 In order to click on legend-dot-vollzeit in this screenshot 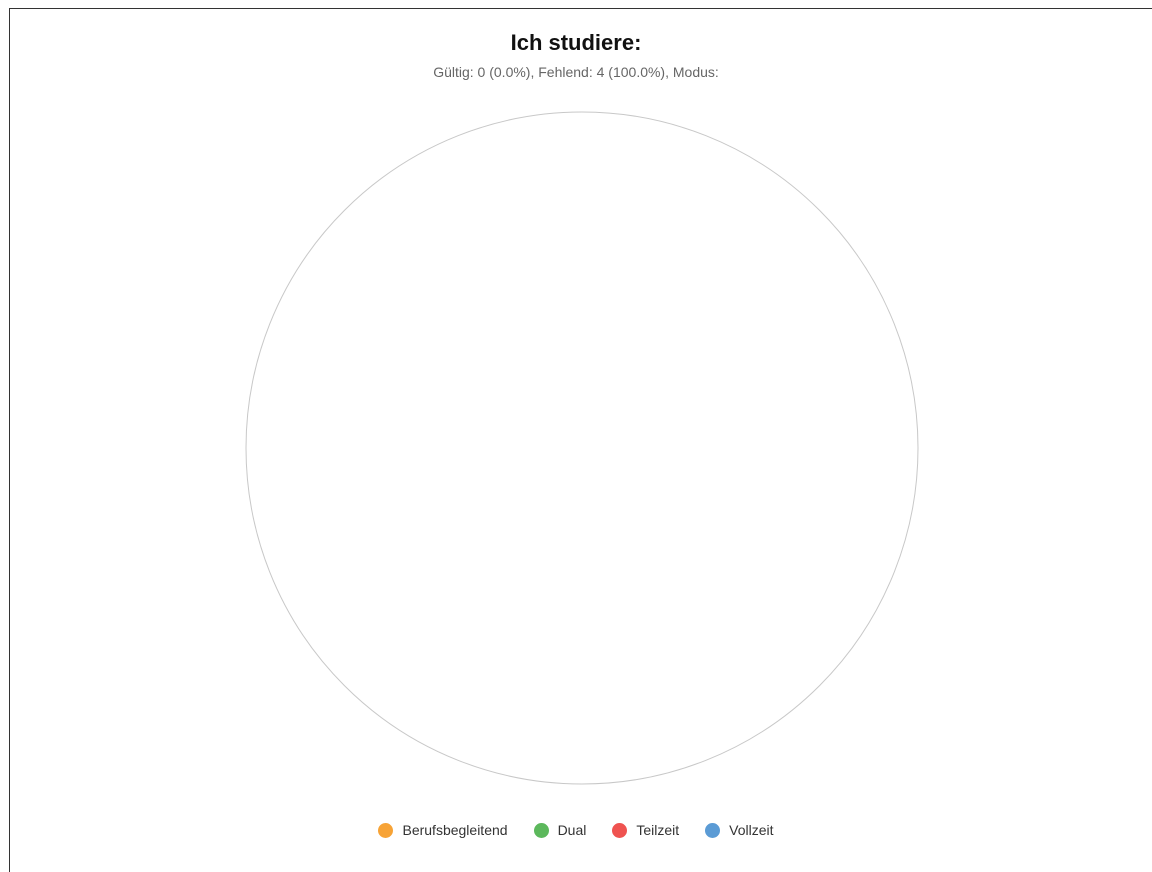, I will do `click(713, 830)`.